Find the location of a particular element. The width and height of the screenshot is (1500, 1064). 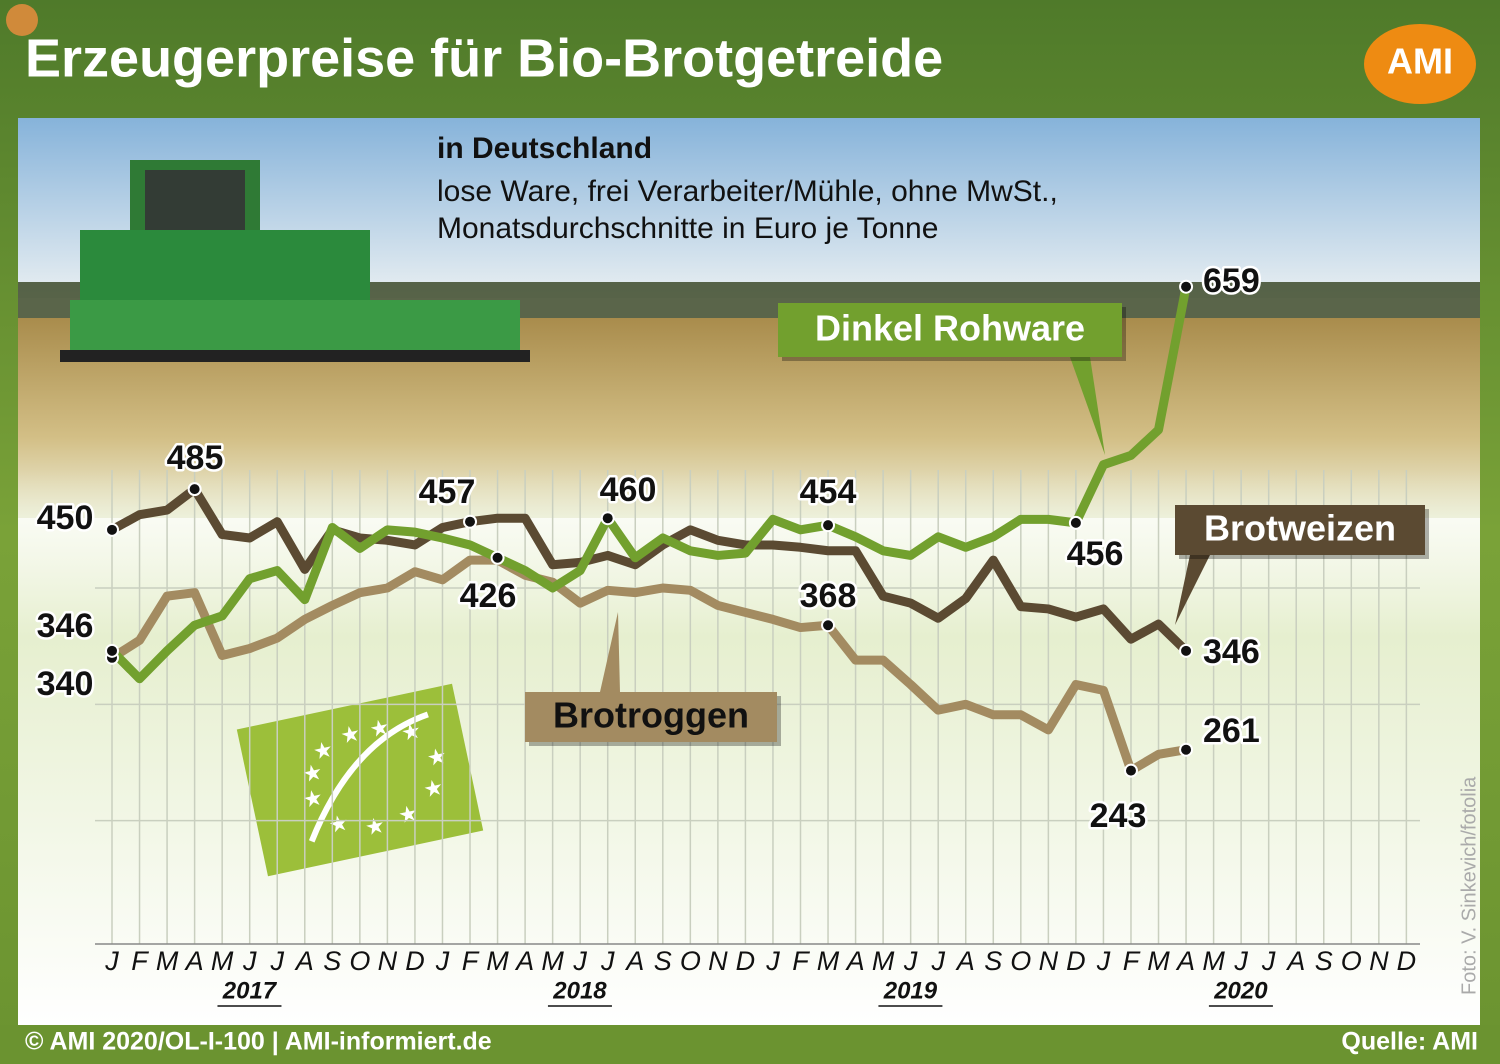

data-label: 659 is located at coordinates (1231, 281).